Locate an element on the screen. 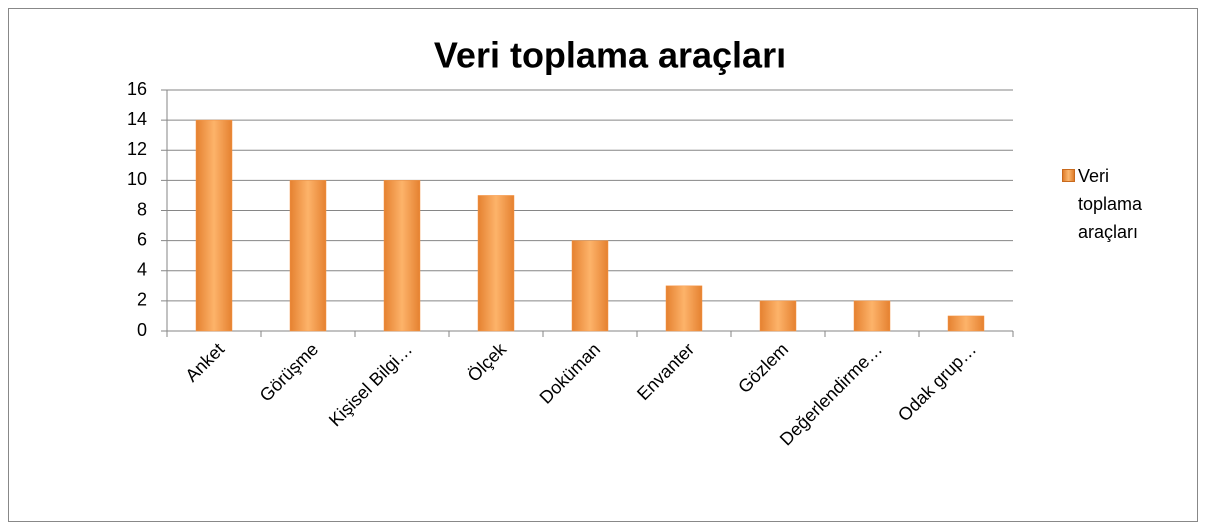  y-tick-label: 2 is located at coordinates (142, 300).